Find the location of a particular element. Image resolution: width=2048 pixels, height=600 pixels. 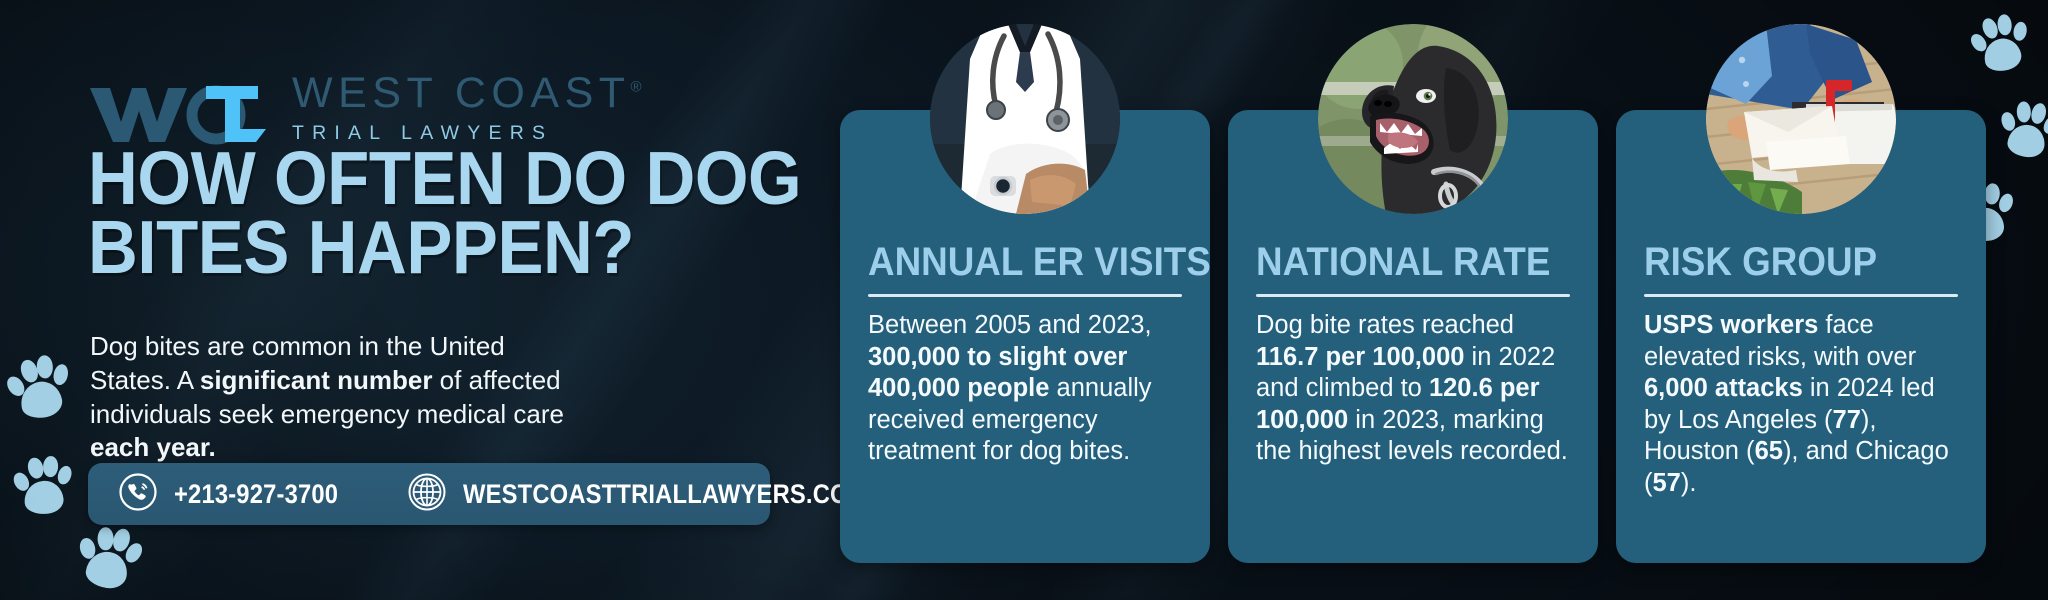

phone-number: +213-927-3700 is located at coordinates (256, 493).